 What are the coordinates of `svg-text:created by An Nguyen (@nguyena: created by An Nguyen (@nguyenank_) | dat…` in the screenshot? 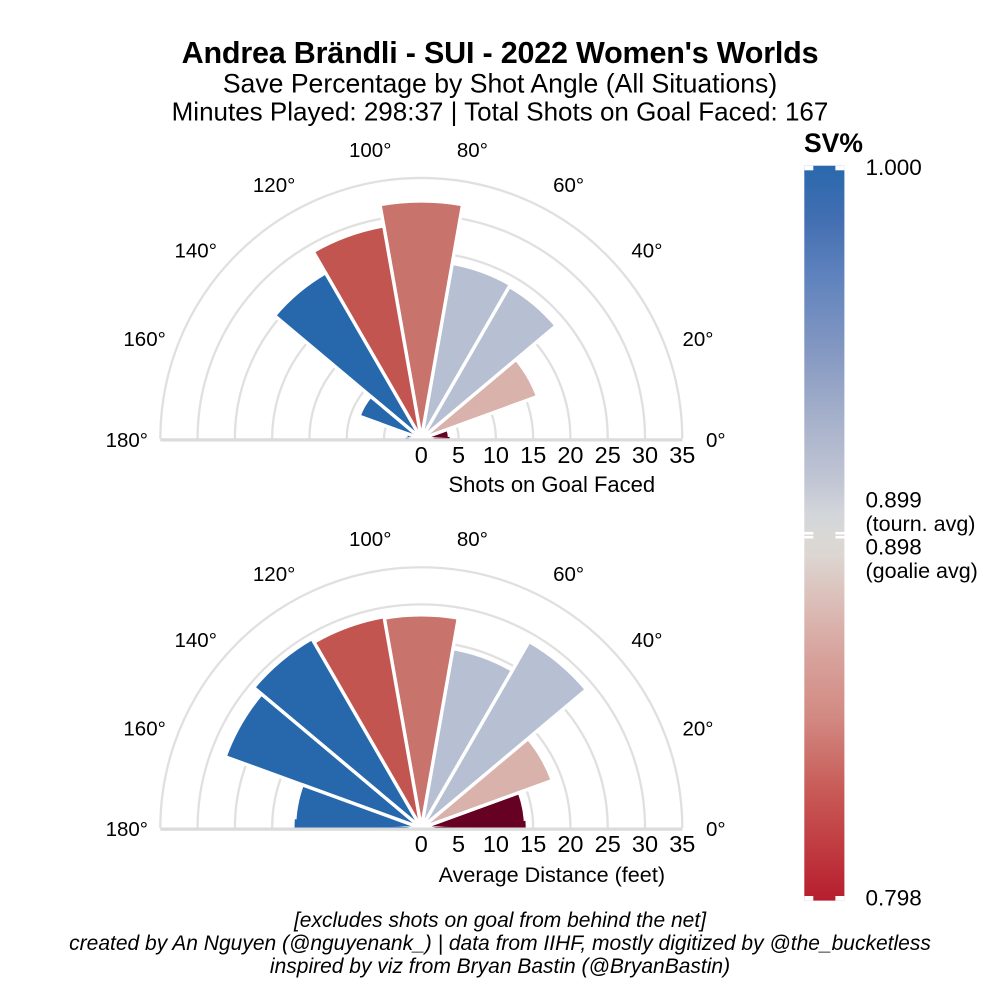 It's located at (500, 943).